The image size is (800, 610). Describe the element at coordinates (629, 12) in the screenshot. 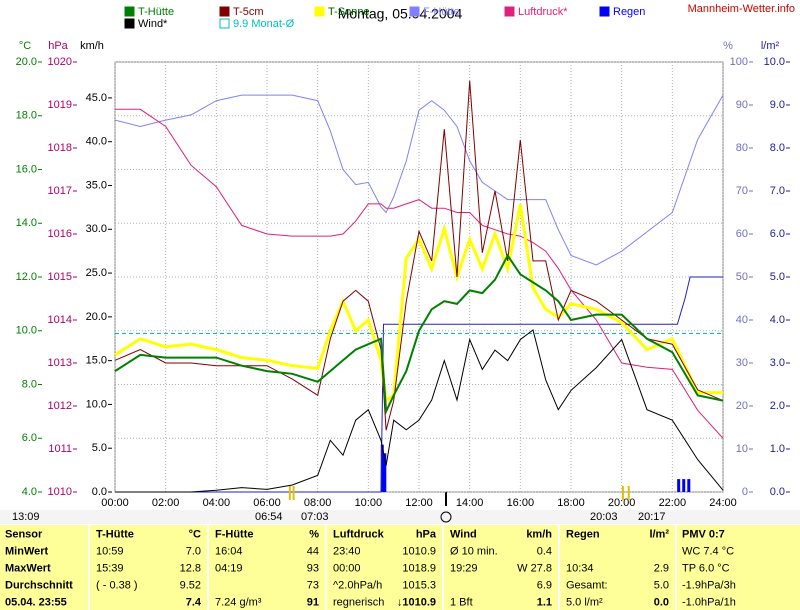

I see `legend-label: Regen` at that location.